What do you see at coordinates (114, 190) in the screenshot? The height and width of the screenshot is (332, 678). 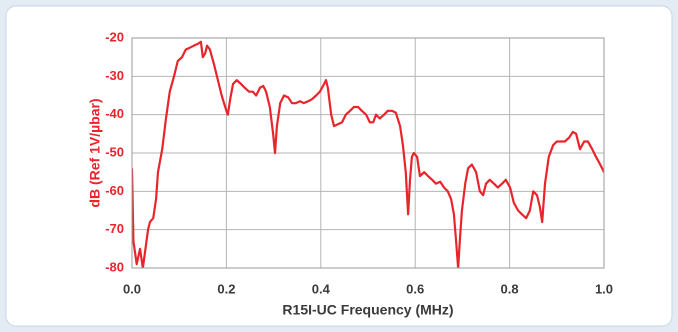 I see `y-tick-label: -60` at bounding box center [114, 190].